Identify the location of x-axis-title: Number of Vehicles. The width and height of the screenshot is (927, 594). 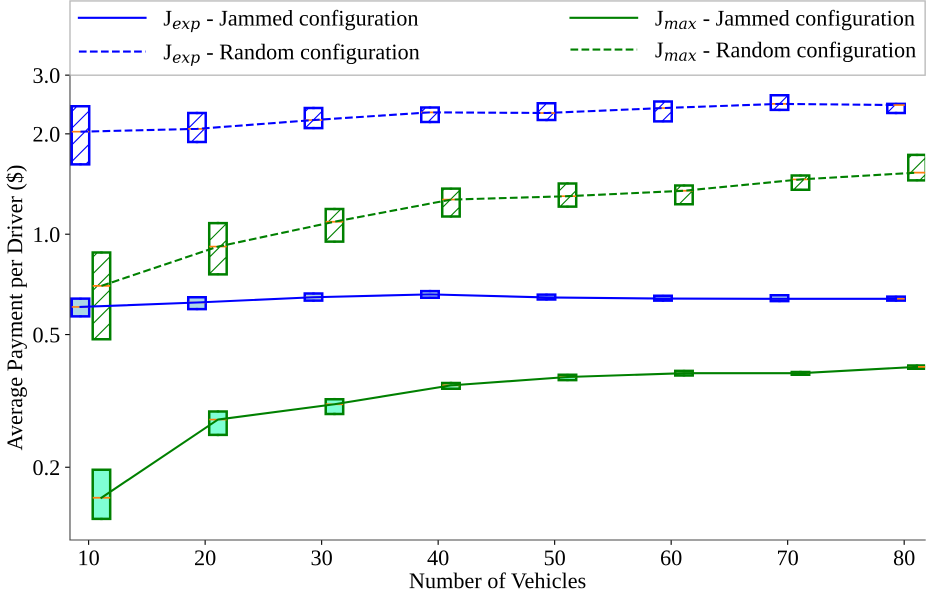
(498, 580).